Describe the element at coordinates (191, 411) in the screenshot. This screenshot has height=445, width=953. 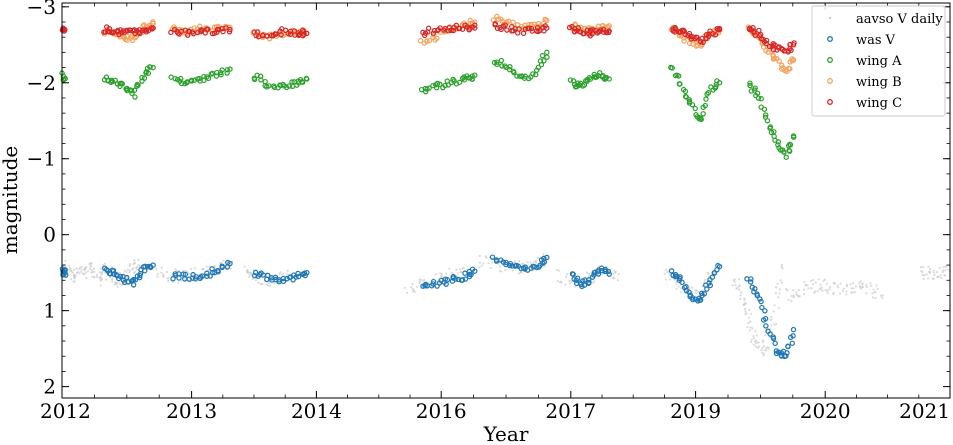
I see `x-tick-label: 2013` at that location.